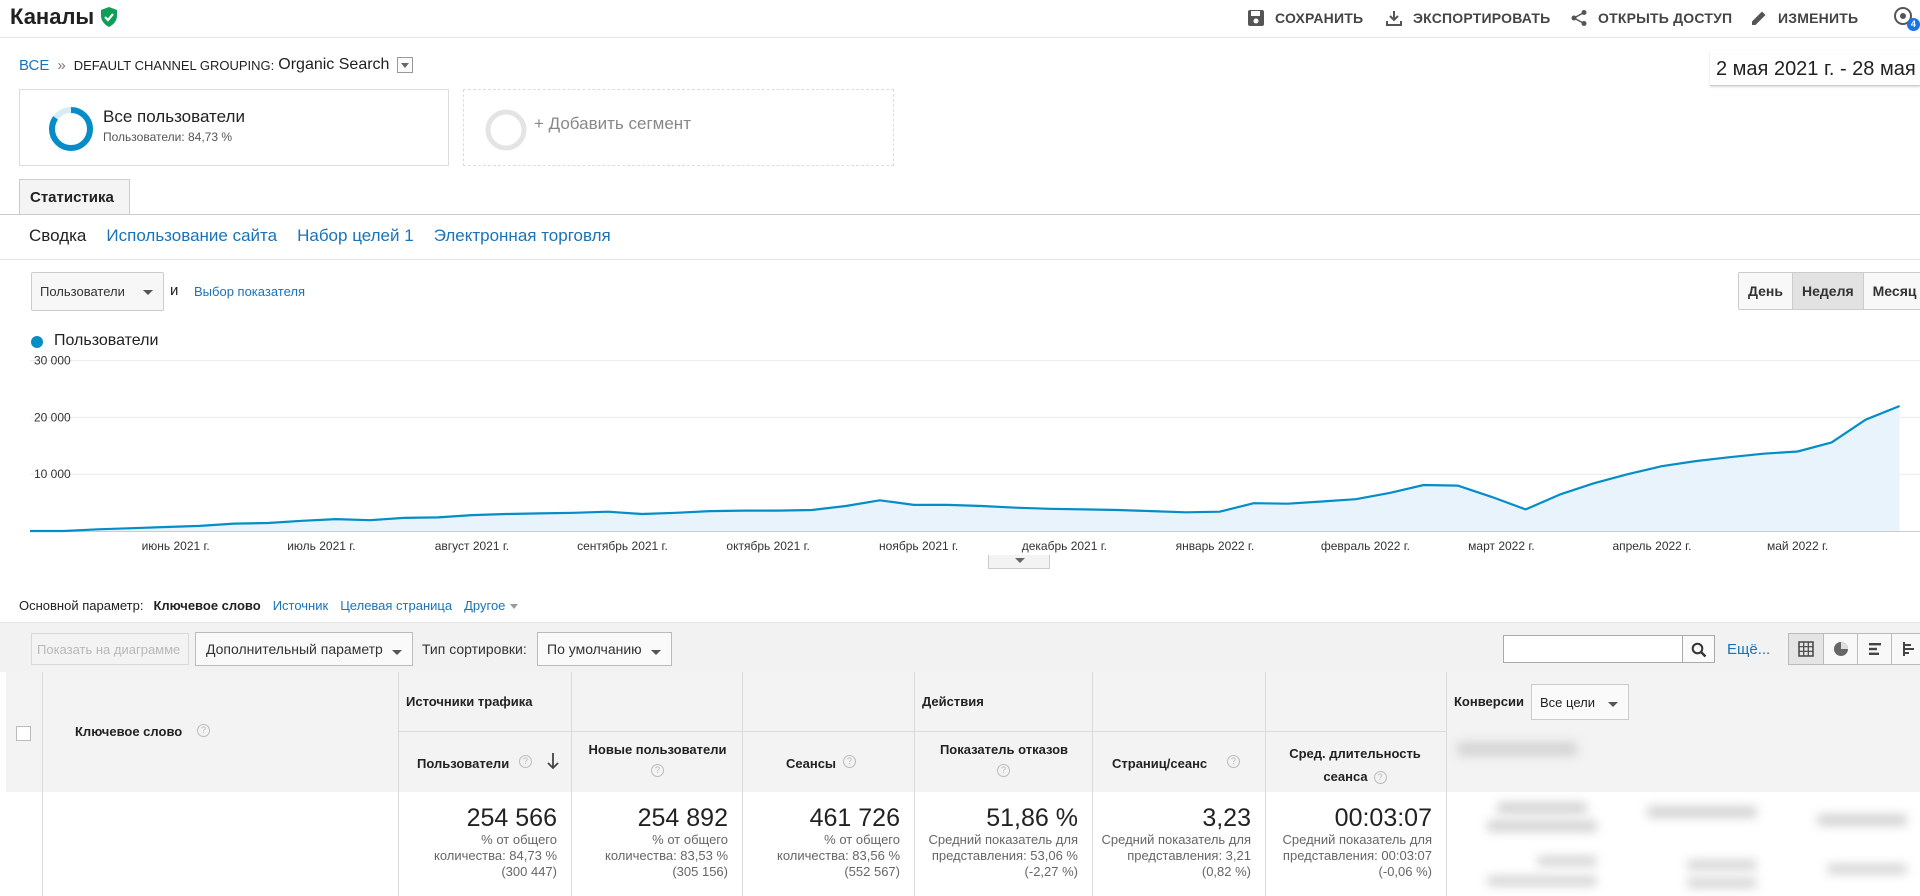 This screenshot has height=896, width=1920. What do you see at coordinates (1319, 18) in the screenshot?
I see `save-label: СОХРАНИТЬ` at bounding box center [1319, 18].